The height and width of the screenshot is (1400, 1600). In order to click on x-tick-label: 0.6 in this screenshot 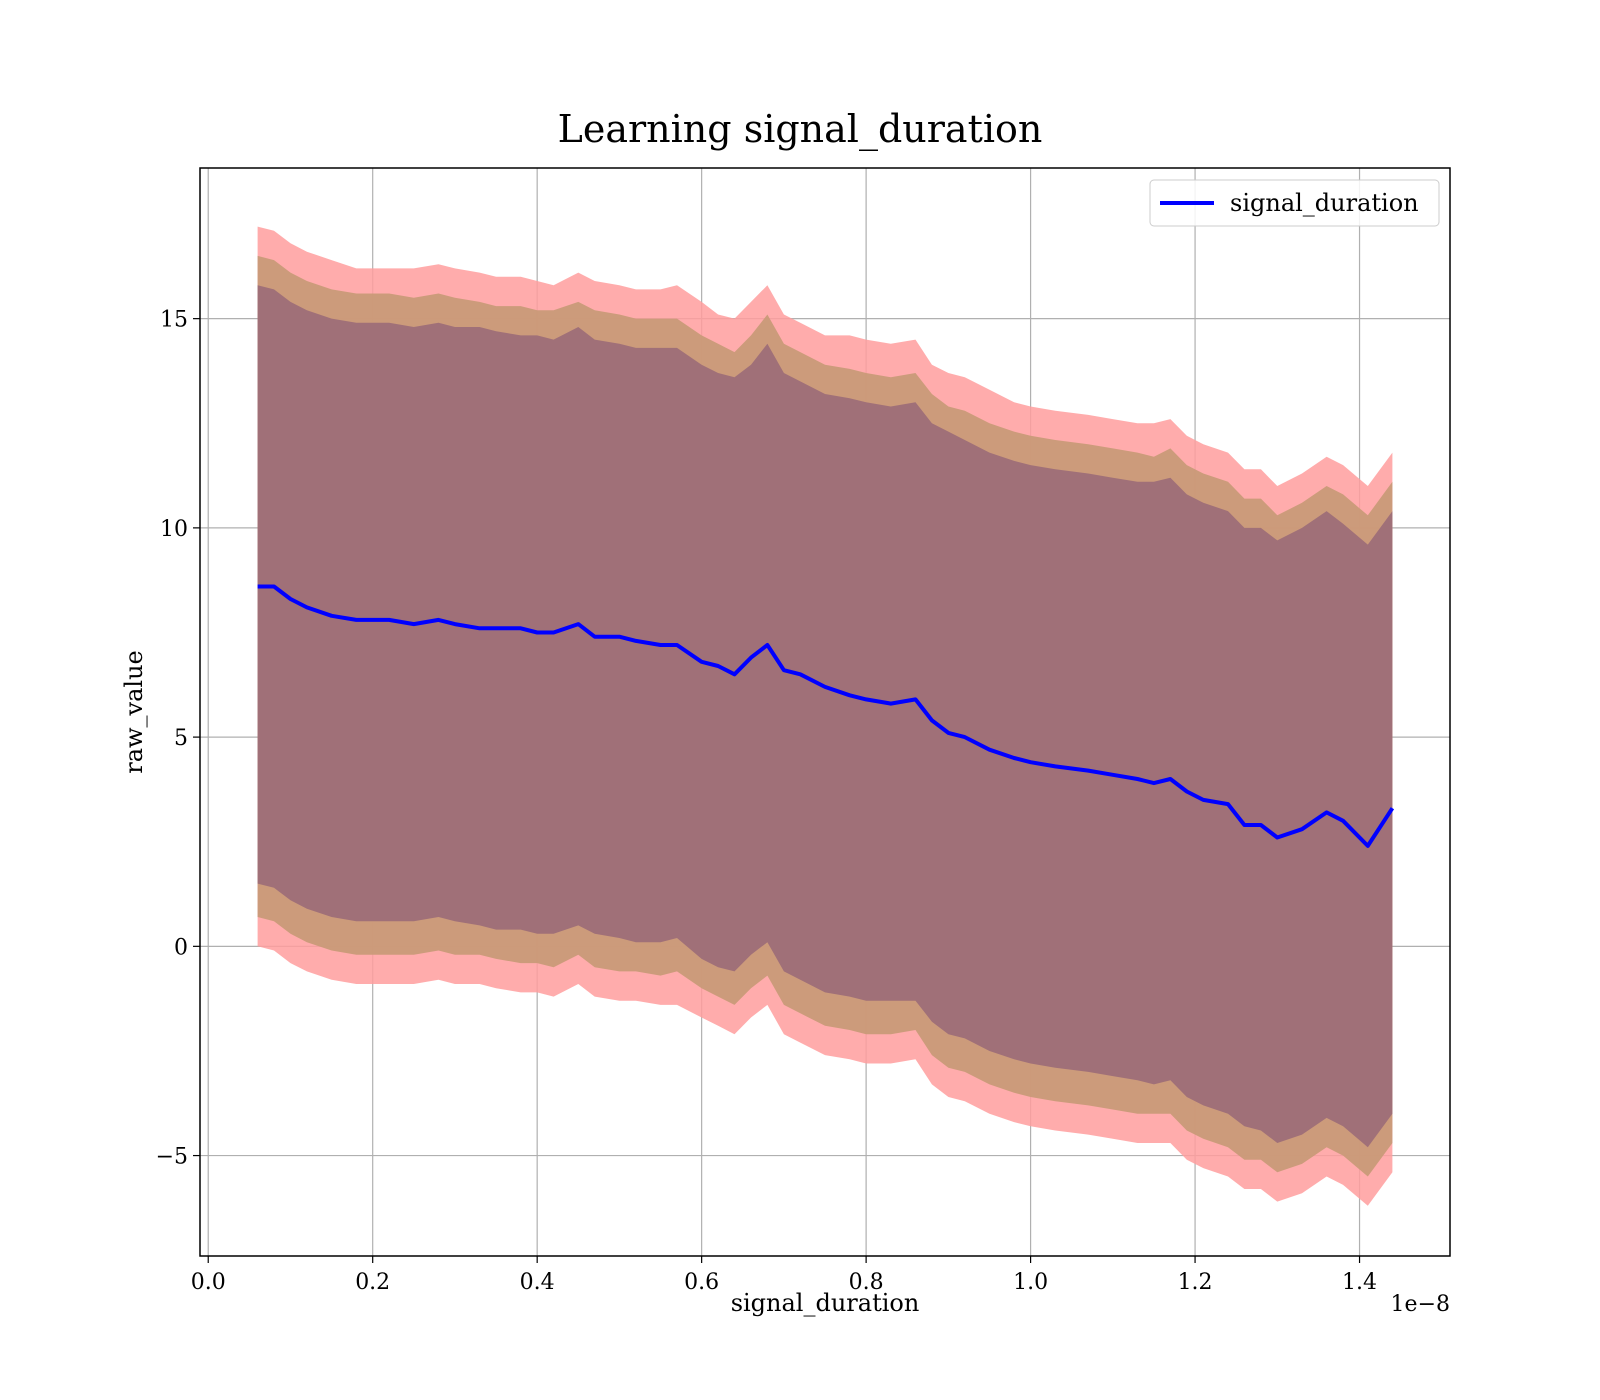, I will do `click(701, 1282)`.